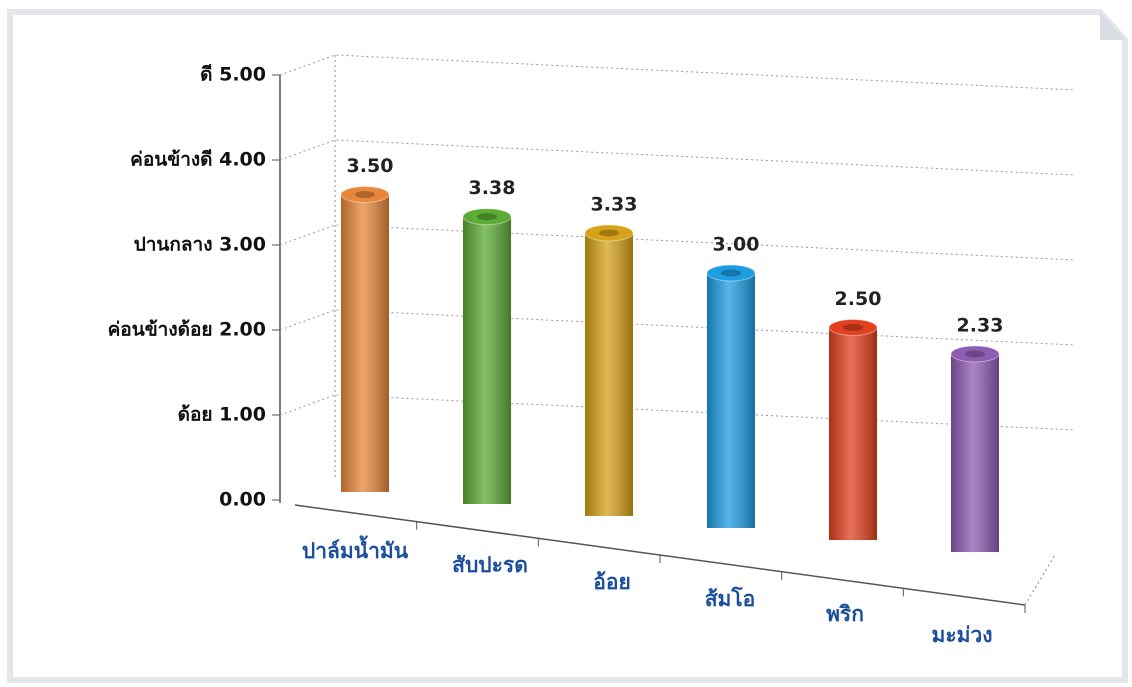 This screenshot has width=1132, height=687. Describe the element at coordinates (730, 598) in the screenshot. I see `x-tick-label: ส้มโอ` at that location.